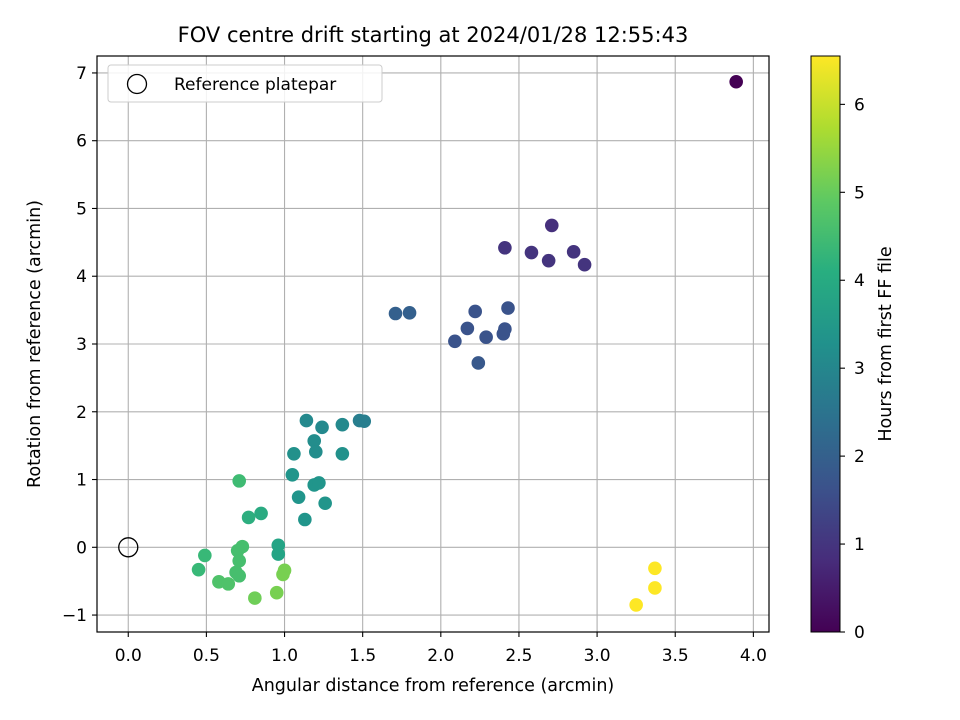 This screenshot has height=720, width=960. I want to click on colorbar-gradient, so click(825, 344).